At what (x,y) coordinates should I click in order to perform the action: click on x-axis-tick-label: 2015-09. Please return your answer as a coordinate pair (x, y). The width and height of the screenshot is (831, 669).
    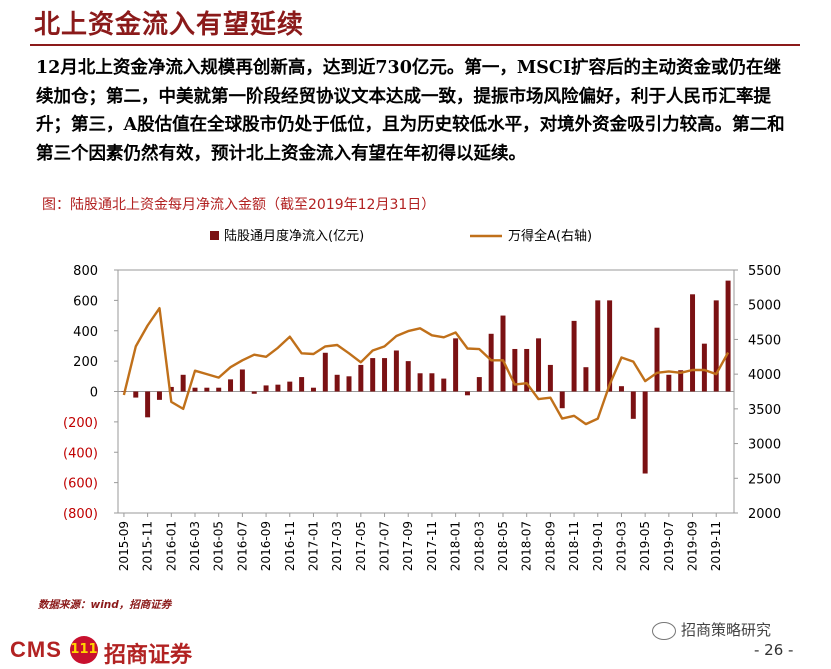
    Looking at the image, I should click on (124, 546).